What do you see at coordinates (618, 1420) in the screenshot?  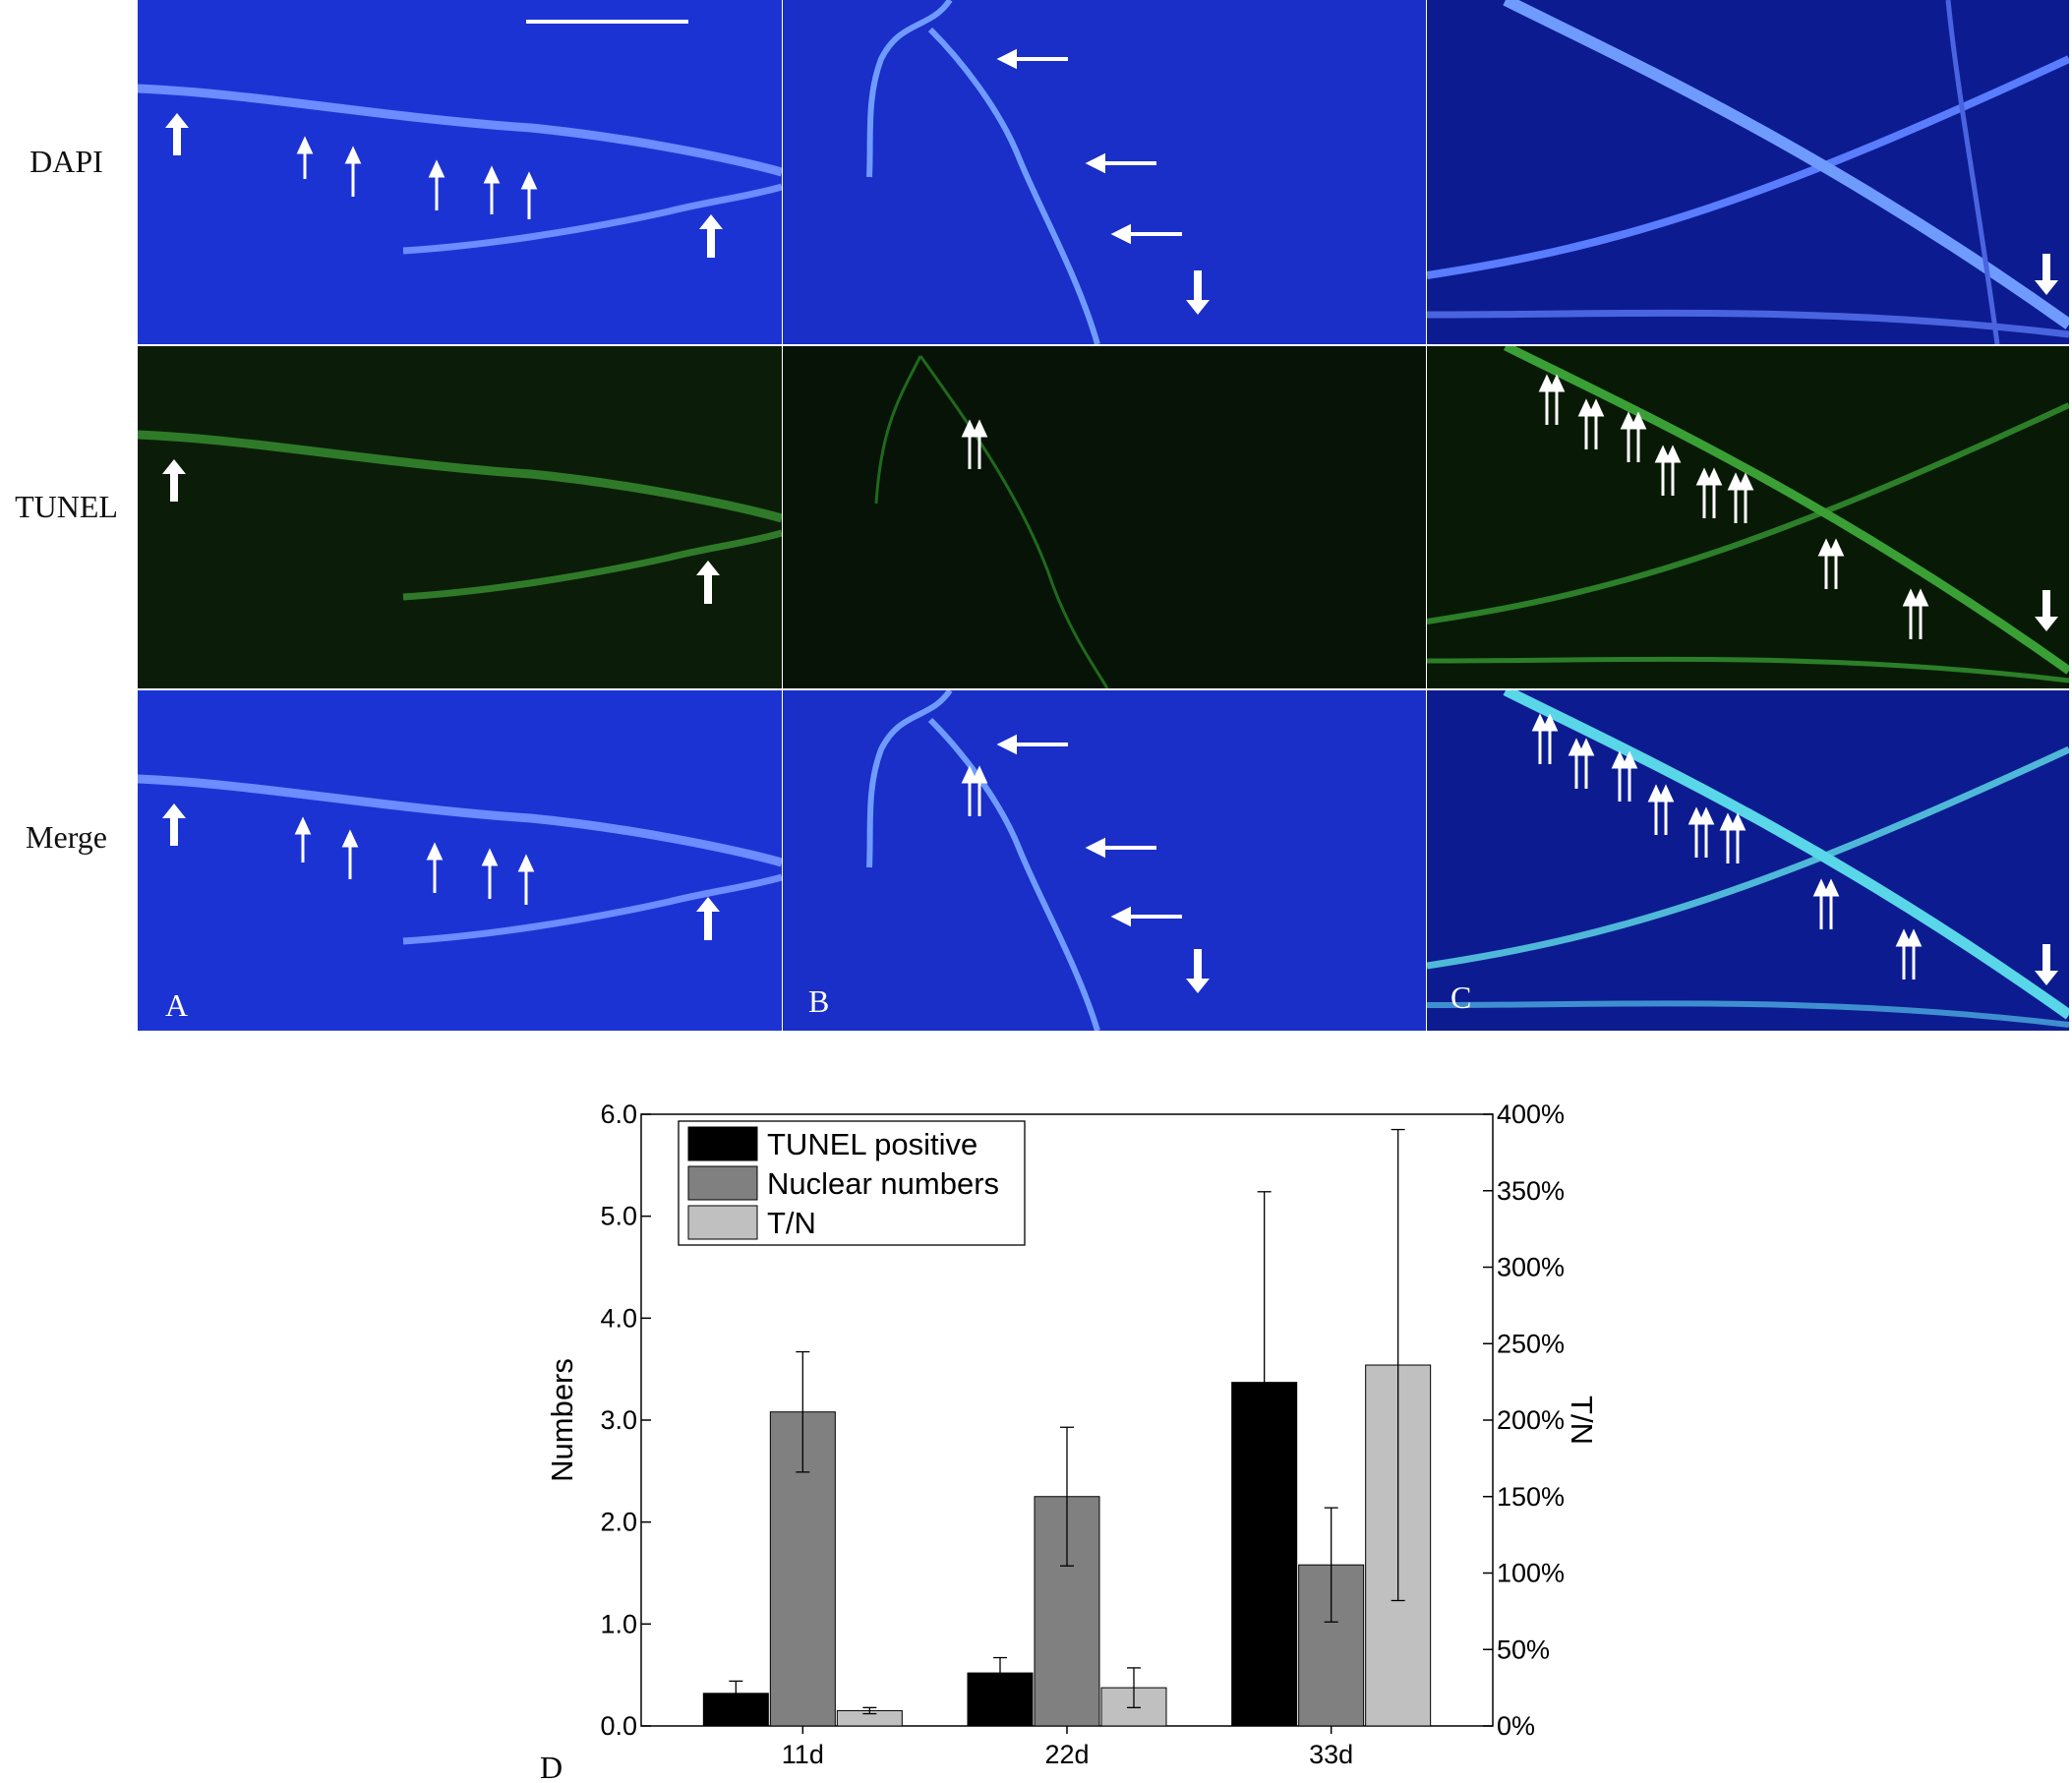 I see `y-tick-label: 3.0` at bounding box center [618, 1420].